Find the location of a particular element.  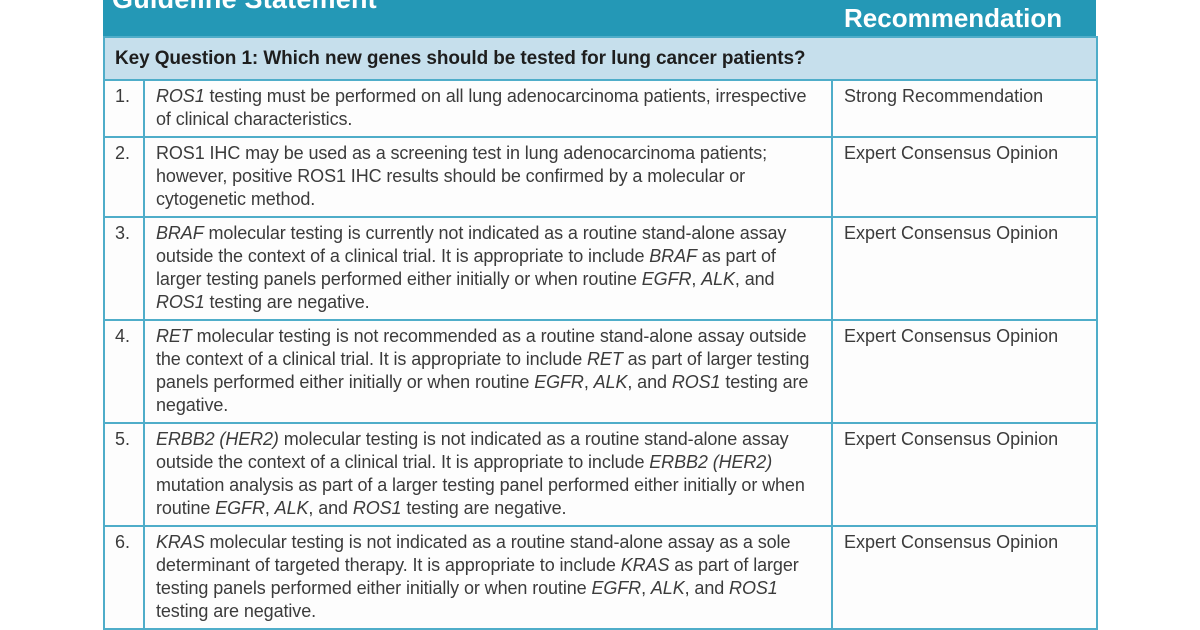

recommendation-level: Strong Recommendation is located at coordinates (964, 108).